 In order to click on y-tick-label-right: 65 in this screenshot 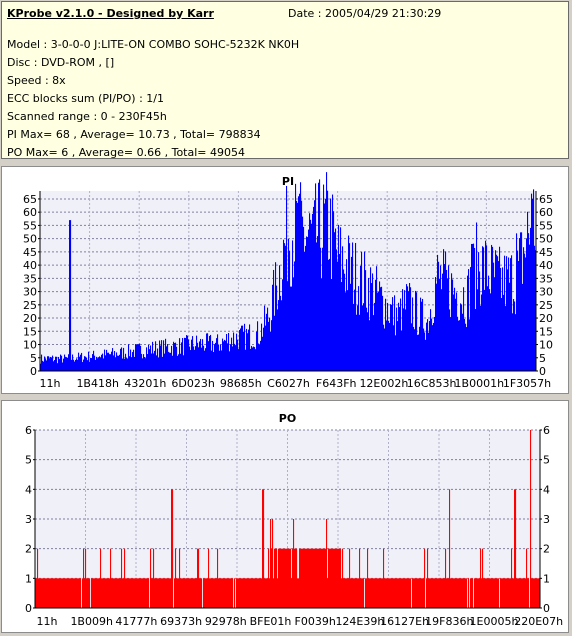, I will do `click(546, 199)`.